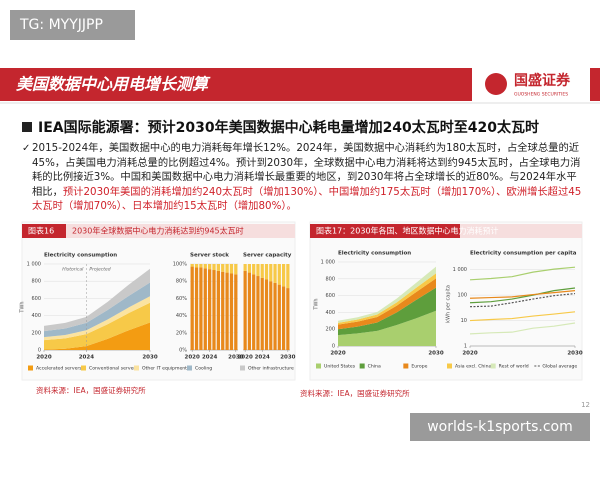 The image size is (600, 480). I want to click on legend-label: Other infrastructure, so click(271, 369).